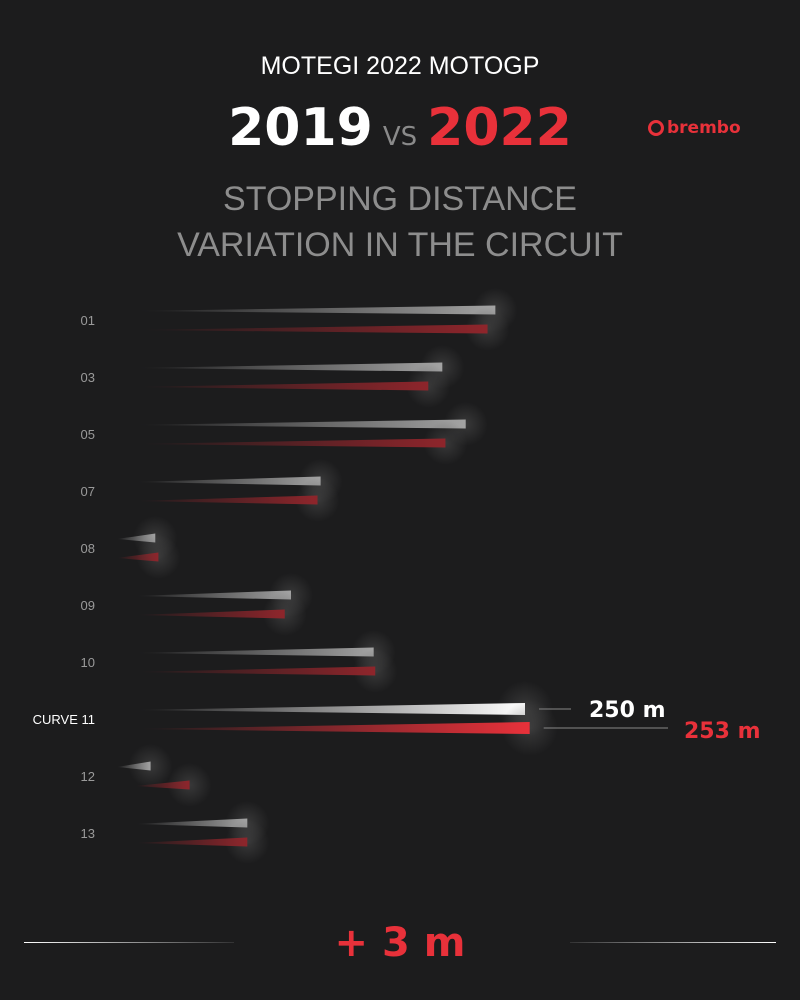 This screenshot has width=800, height=1000. What do you see at coordinates (88, 434) in the screenshot?
I see `category-label: 05` at bounding box center [88, 434].